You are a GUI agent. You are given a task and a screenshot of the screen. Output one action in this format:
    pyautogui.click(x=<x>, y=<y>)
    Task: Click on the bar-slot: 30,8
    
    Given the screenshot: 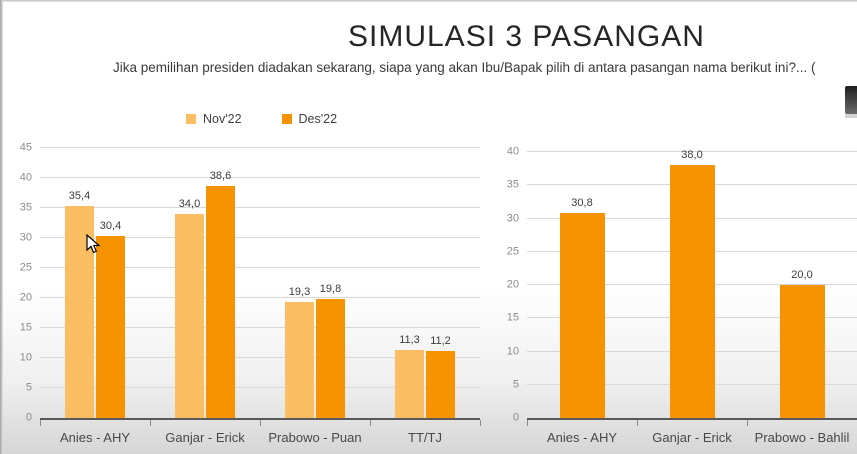 What is the action you would take?
    pyautogui.click(x=582, y=285)
    